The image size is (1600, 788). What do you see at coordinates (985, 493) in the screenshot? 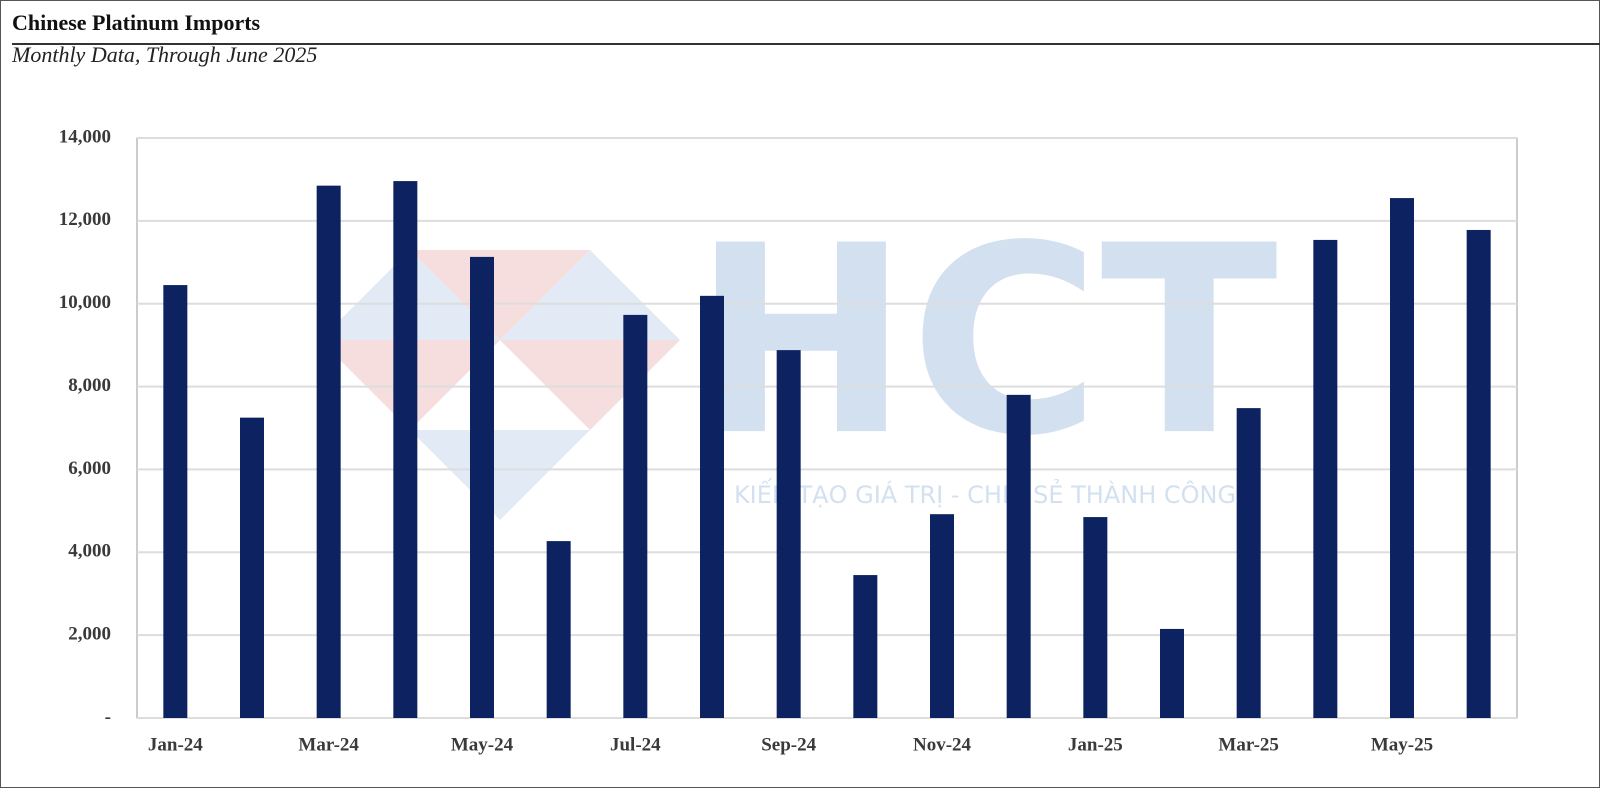
I see `watermark-tagline: KIẾN TẠO GIÁ TRỊ - CHIA SẺ THÀNH CÔNG` at bounding box center [985, 493].